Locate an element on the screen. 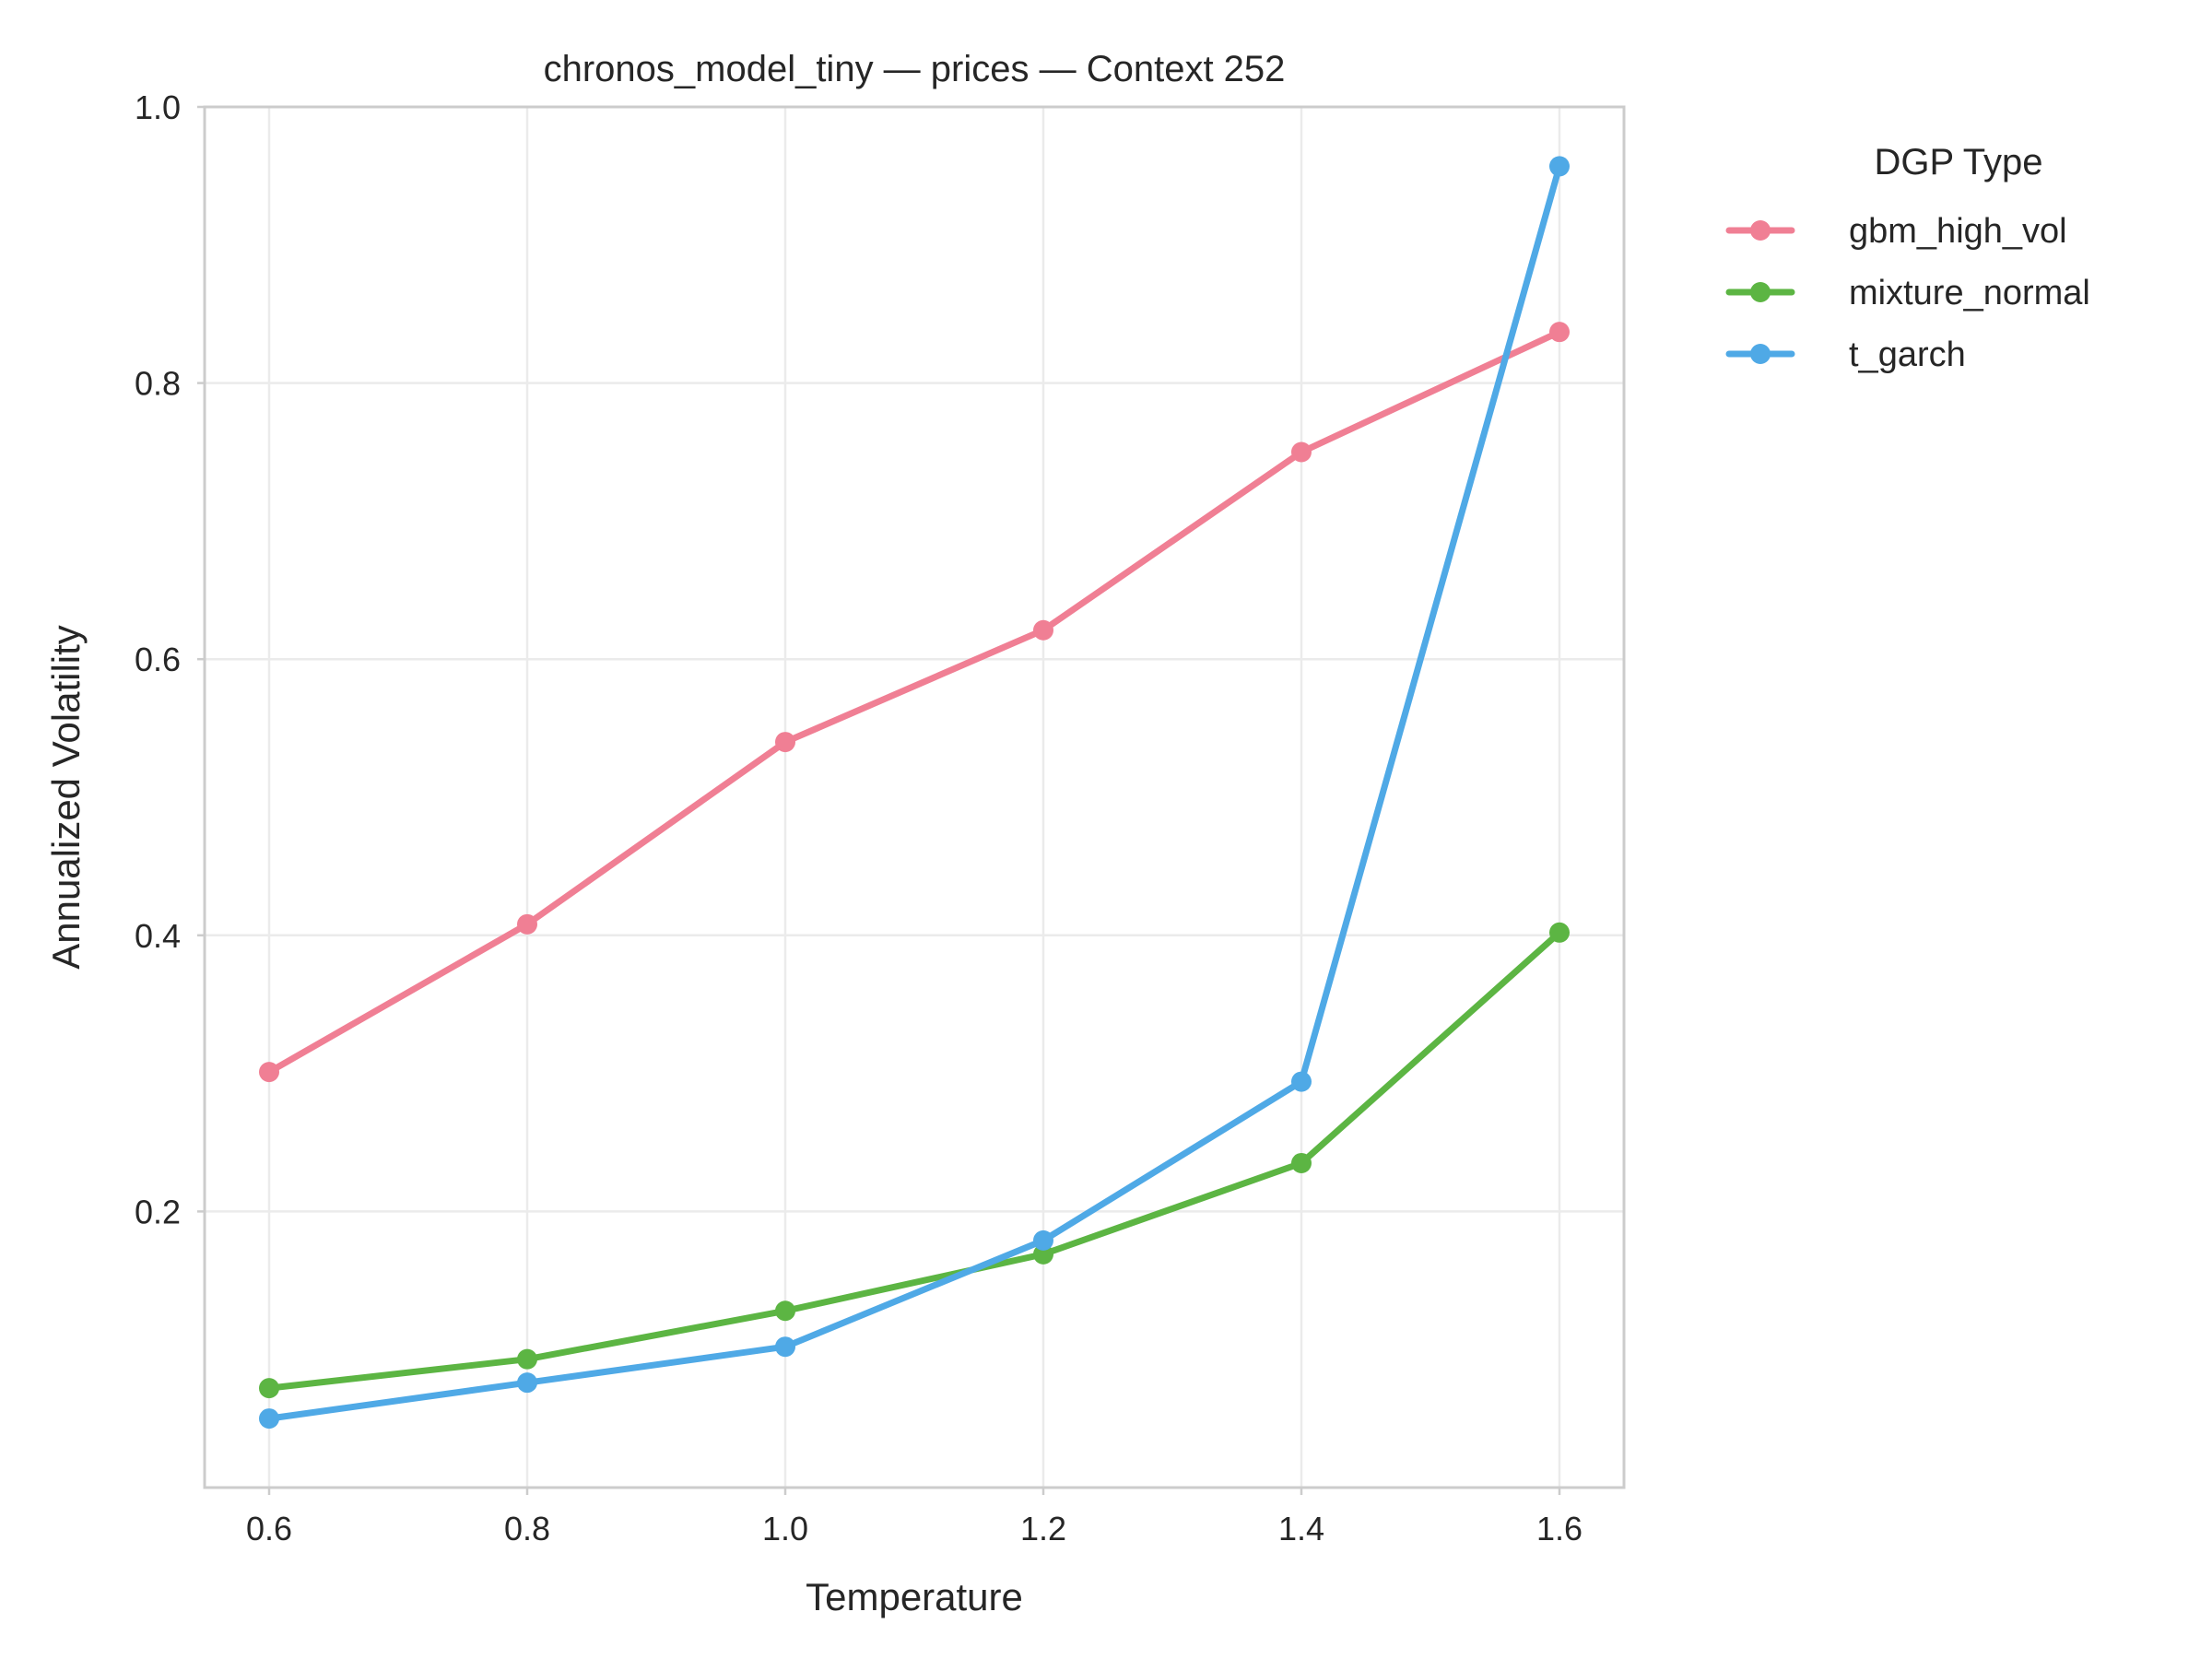 This screenshot has width=2212, height=1659. legend-label: mixture_normal is located at coordinates (1969, 293).